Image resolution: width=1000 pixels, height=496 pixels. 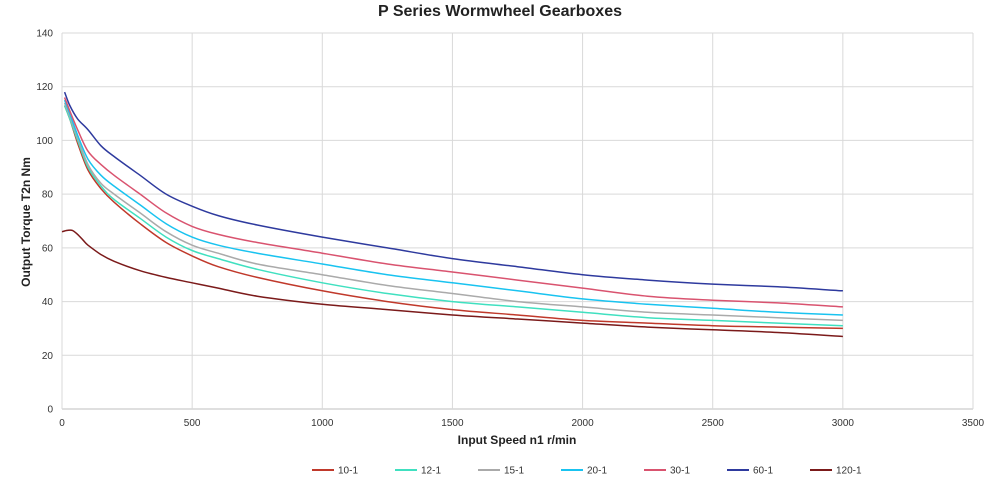 I want to click on y-tick-label: 80, so click(x=48, y=195).